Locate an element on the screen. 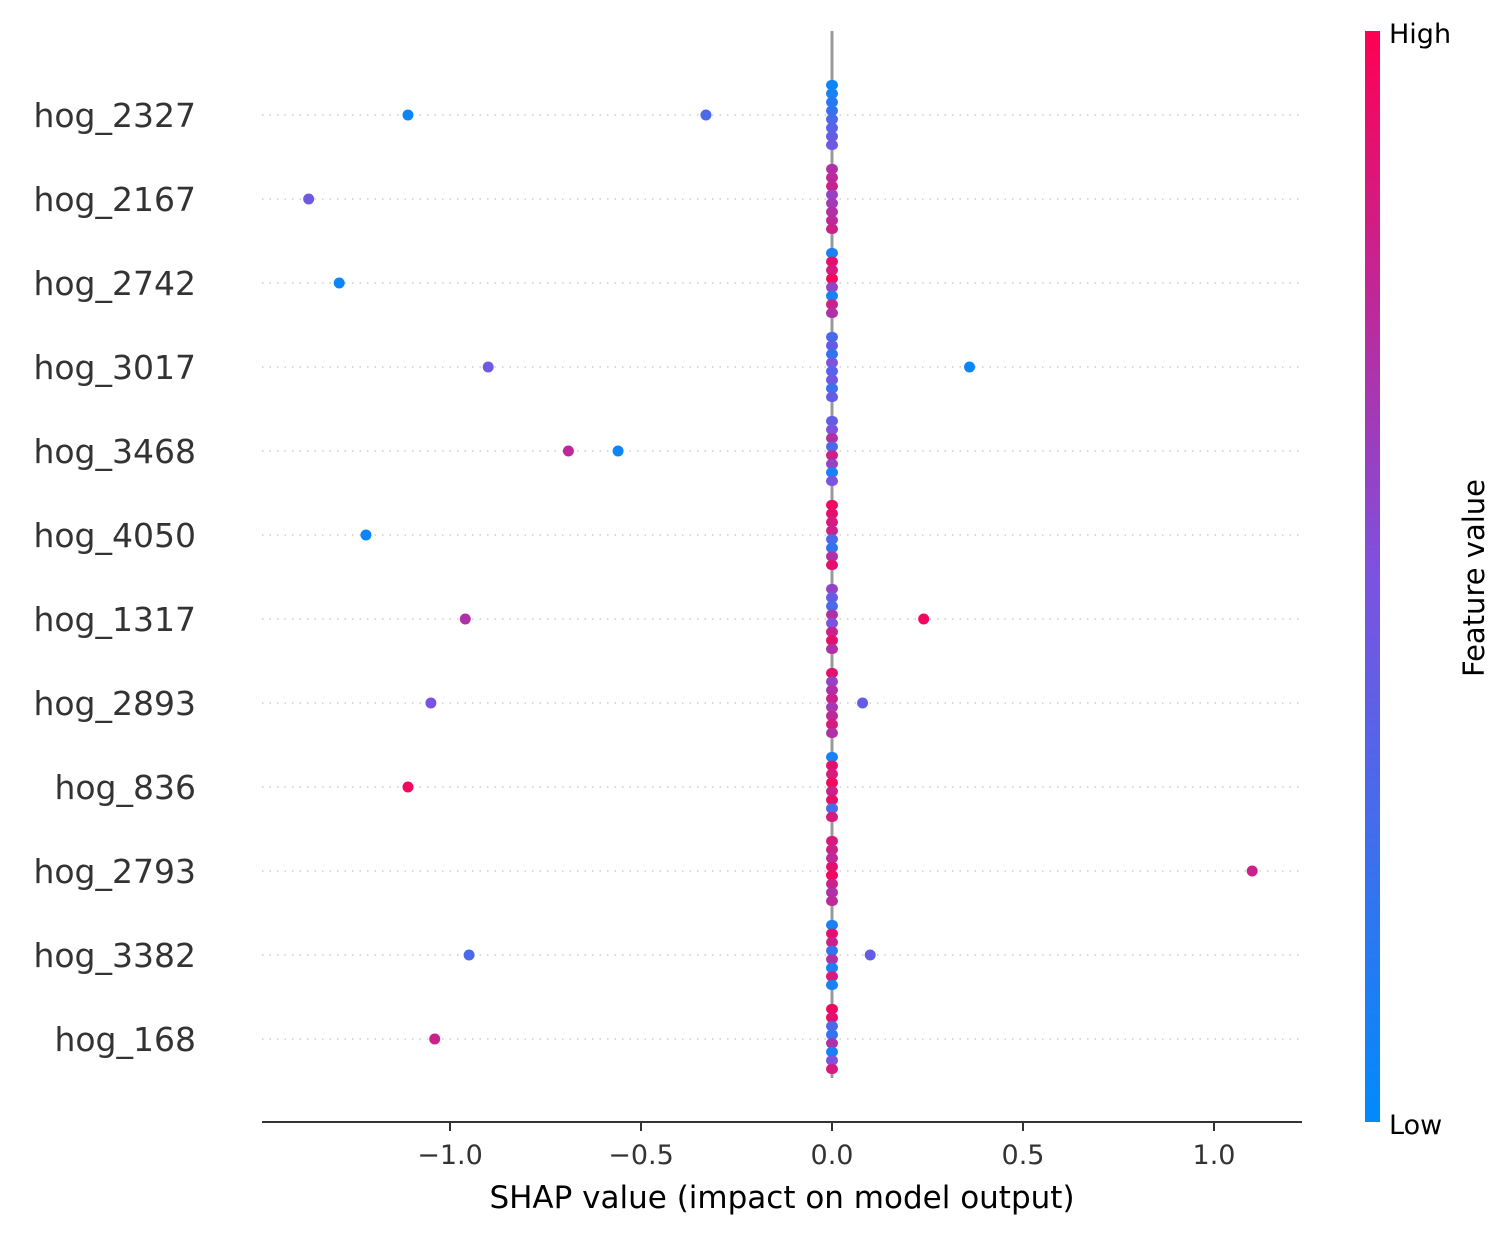  feature-label: hog_2742 is located at coordinates (114, 283).